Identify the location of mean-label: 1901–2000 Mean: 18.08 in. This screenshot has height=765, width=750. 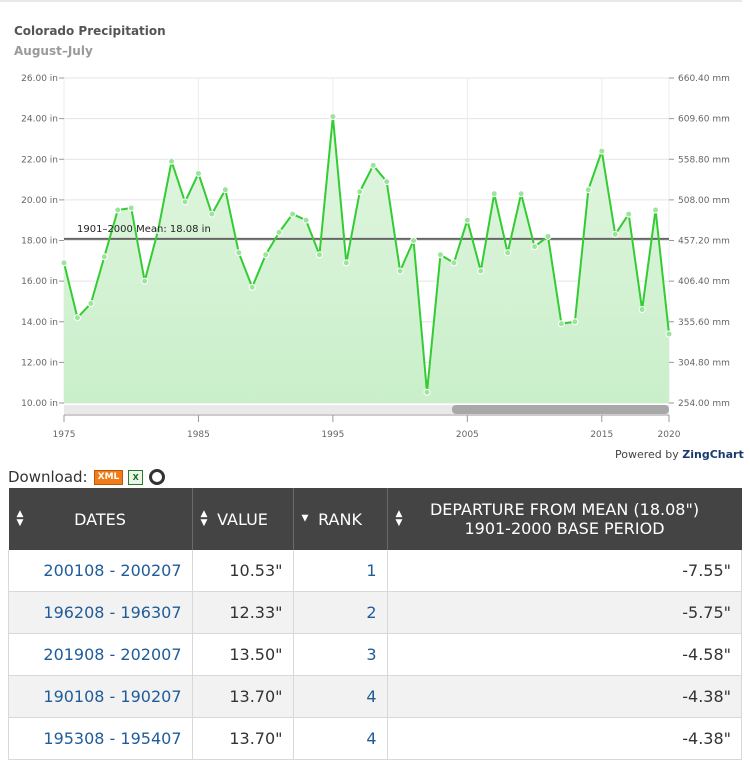
(144, 229).